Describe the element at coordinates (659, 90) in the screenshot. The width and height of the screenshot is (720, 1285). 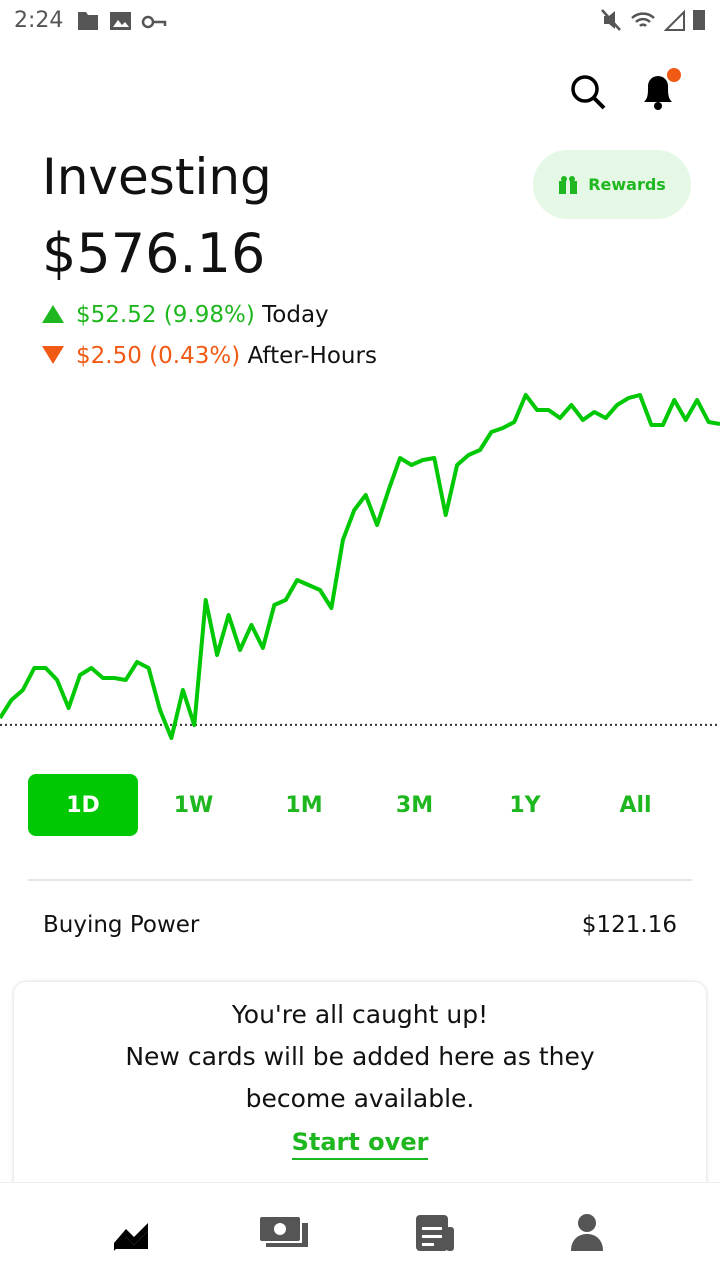
I see `notifications-button` at that location.